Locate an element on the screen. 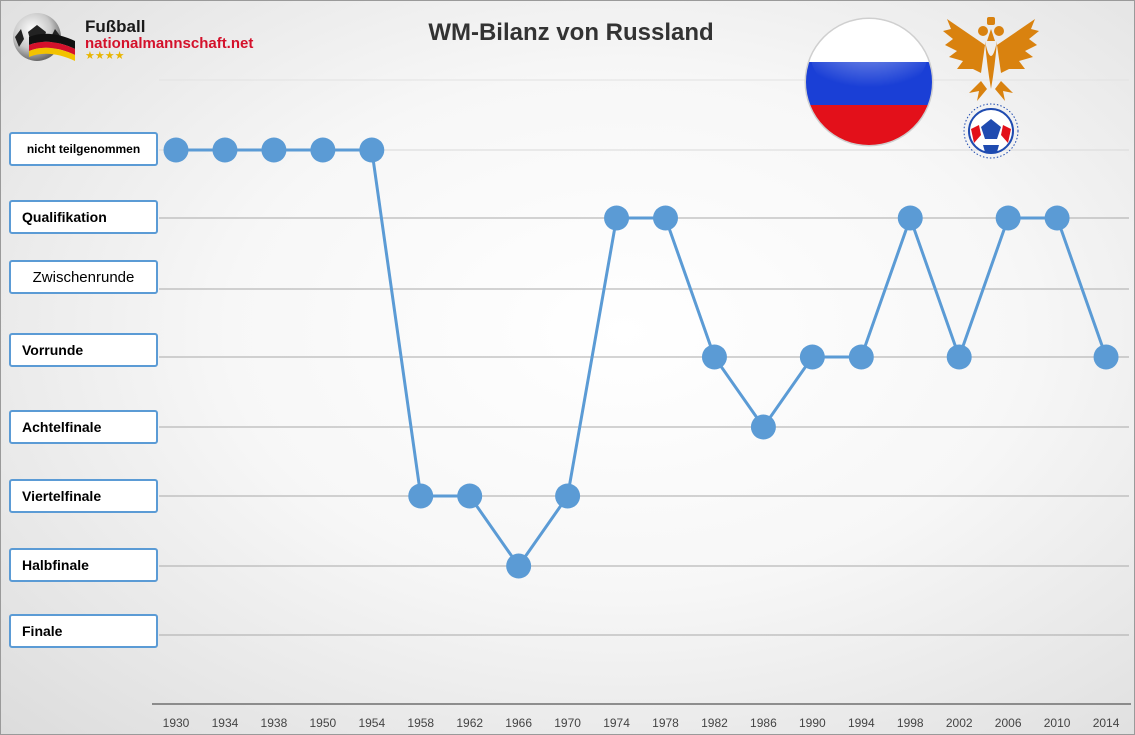  logo-text-domain: nationalmannschaft.net is located at coordinates (169, 43).